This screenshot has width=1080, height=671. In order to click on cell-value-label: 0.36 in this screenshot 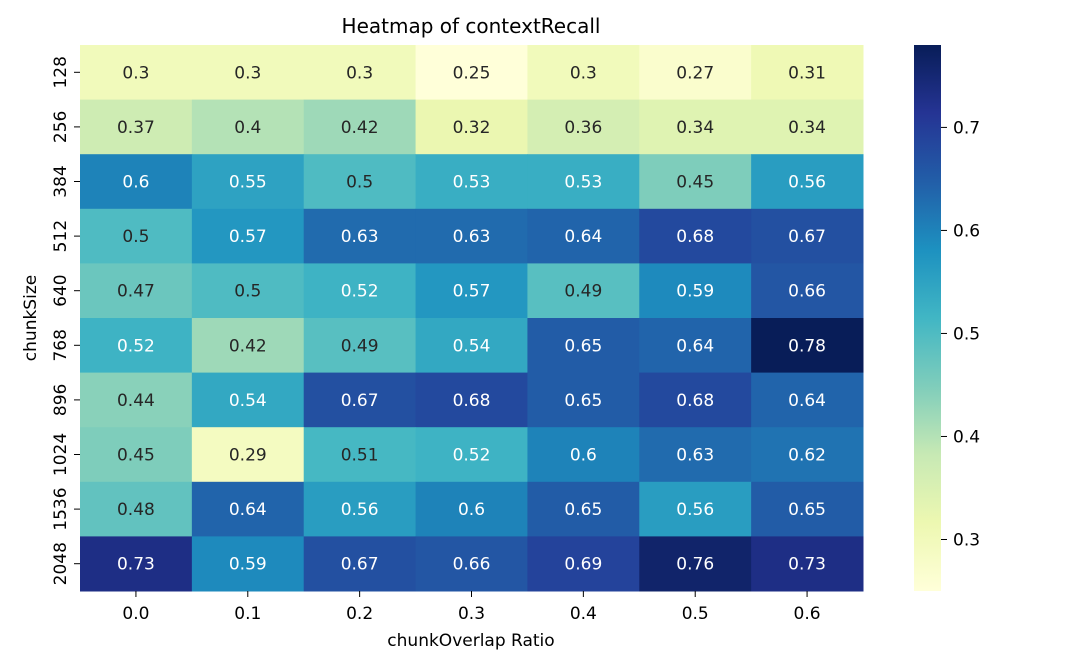, I will do `click(583, 128)`.